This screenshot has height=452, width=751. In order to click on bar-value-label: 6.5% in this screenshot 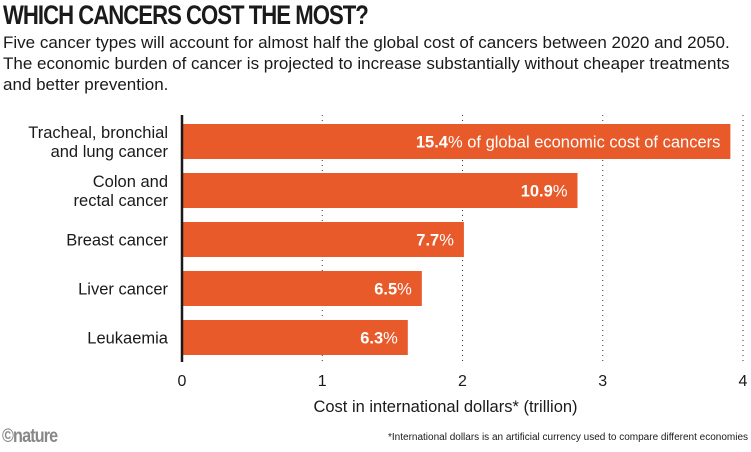, I will do `click(393, 290)`.